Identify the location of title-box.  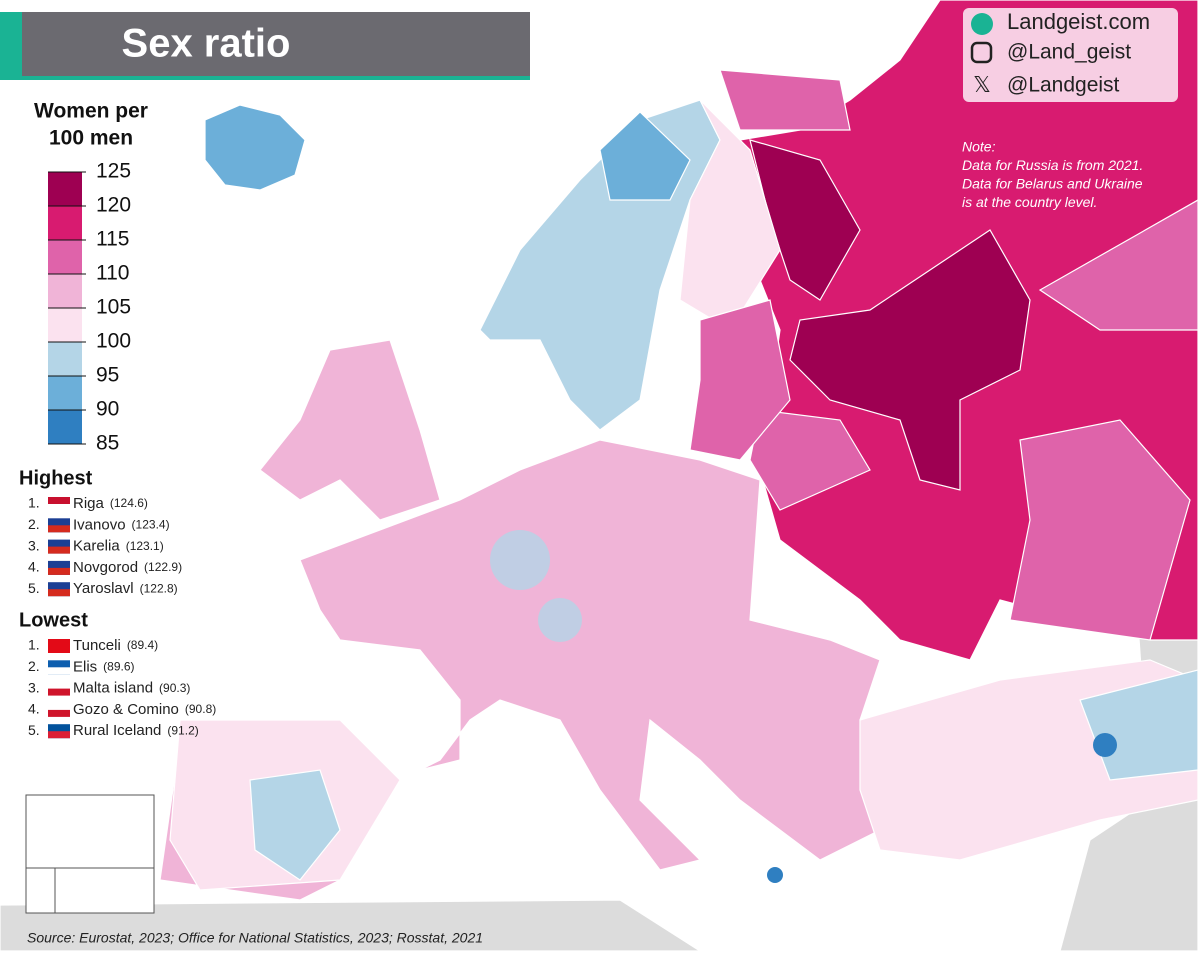
(276, 46).